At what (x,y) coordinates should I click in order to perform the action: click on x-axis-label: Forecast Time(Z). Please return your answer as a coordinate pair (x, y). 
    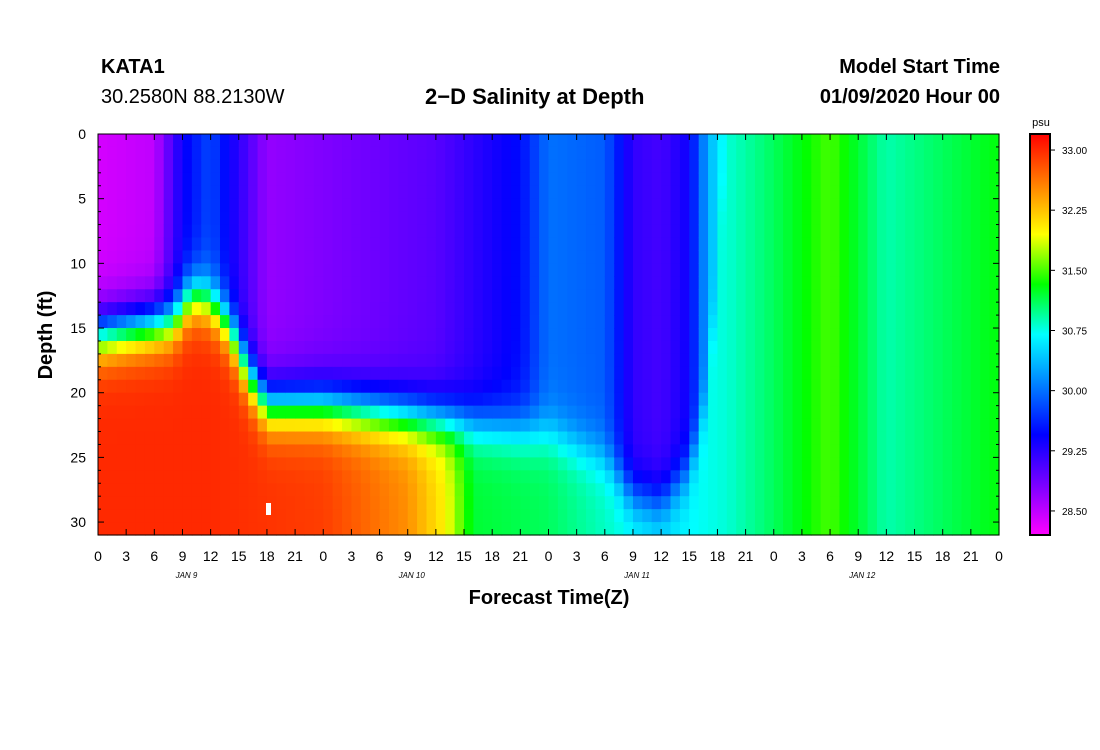
    Looking at the image, I should click on (549, 598).